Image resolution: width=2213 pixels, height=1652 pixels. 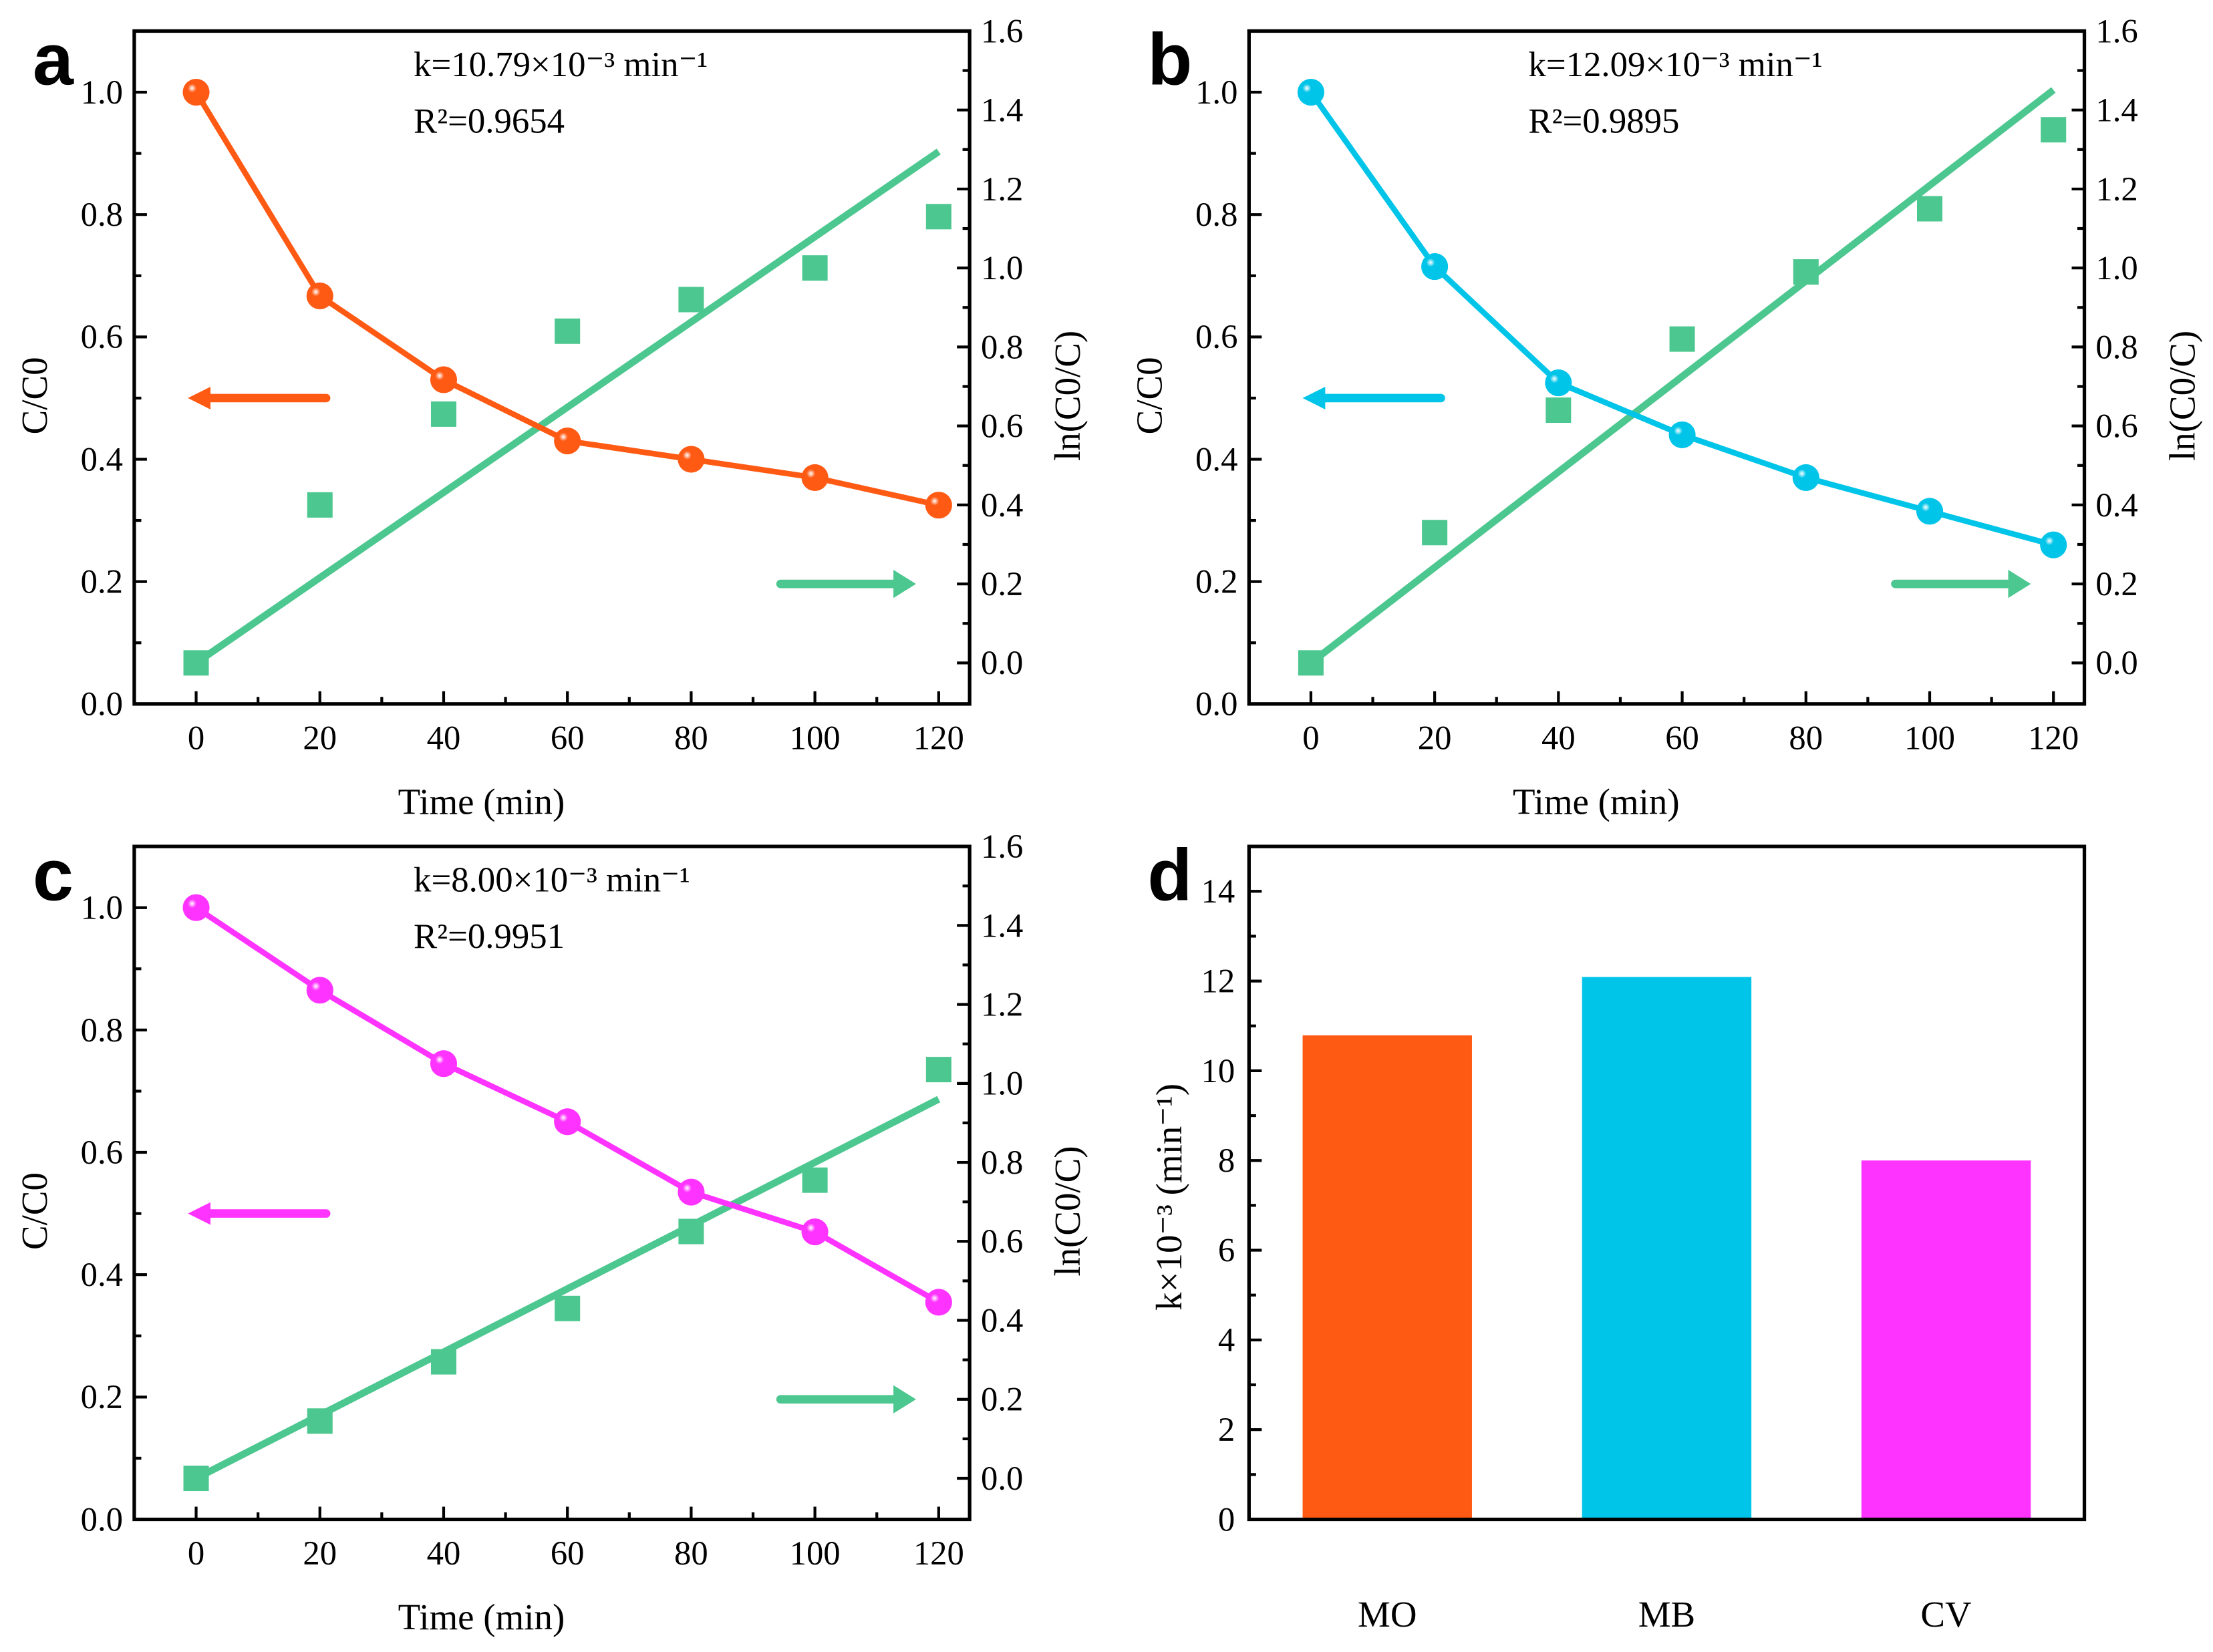 I want to click on bar-CV, so click(x=1946, y=1340).